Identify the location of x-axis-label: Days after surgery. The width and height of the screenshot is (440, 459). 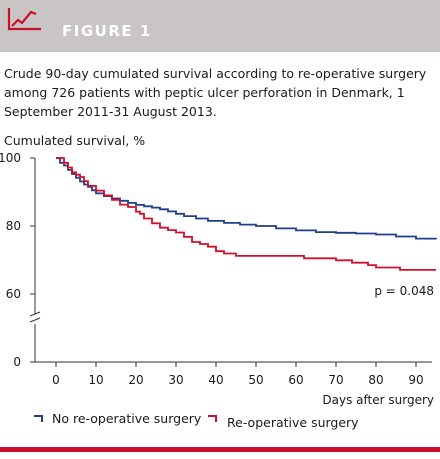
(378, 400).